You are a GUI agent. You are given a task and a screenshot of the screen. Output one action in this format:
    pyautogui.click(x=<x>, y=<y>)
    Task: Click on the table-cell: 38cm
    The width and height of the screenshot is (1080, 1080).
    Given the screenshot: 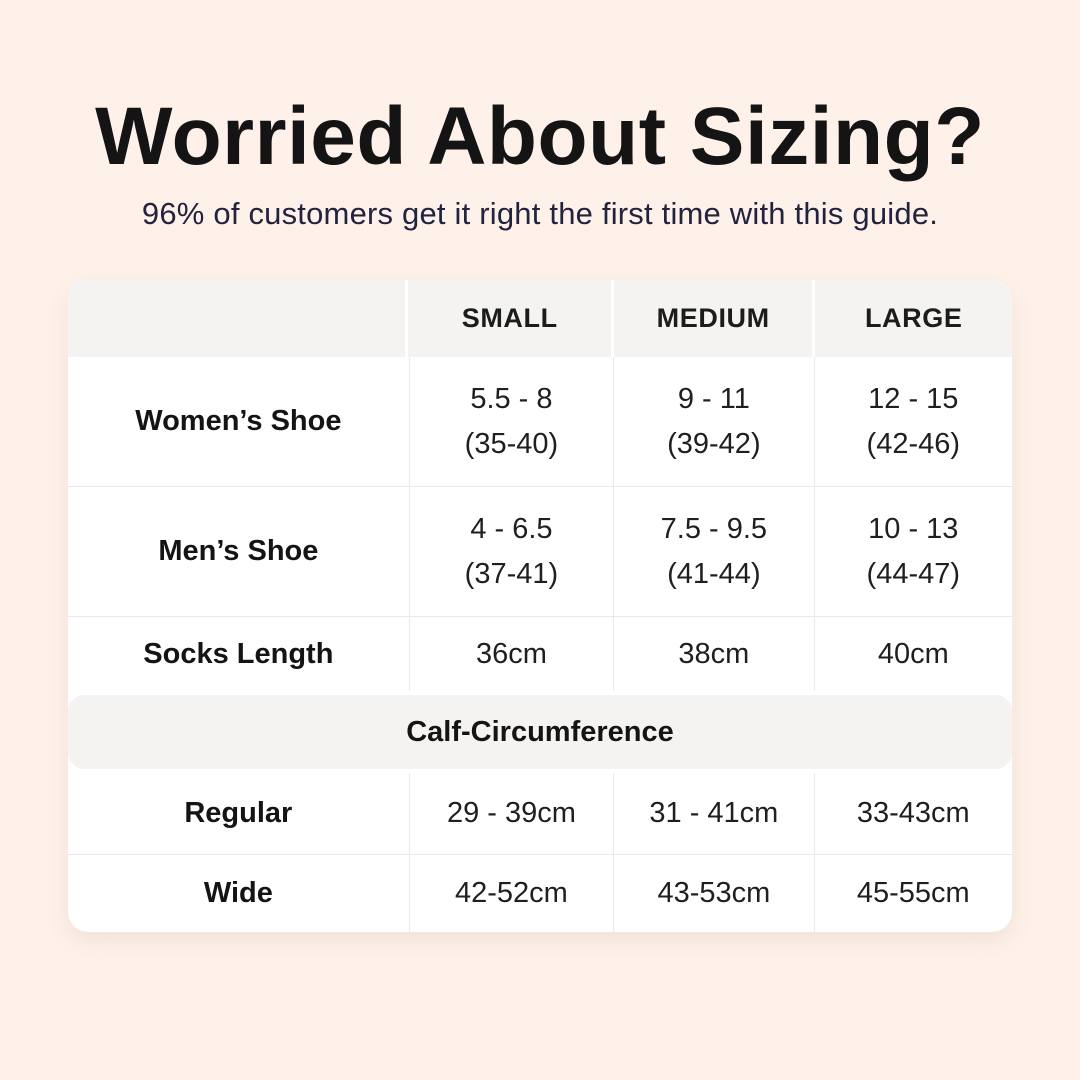 What is the action you would take?
    pyautogui.click(x=713, y=654)
    